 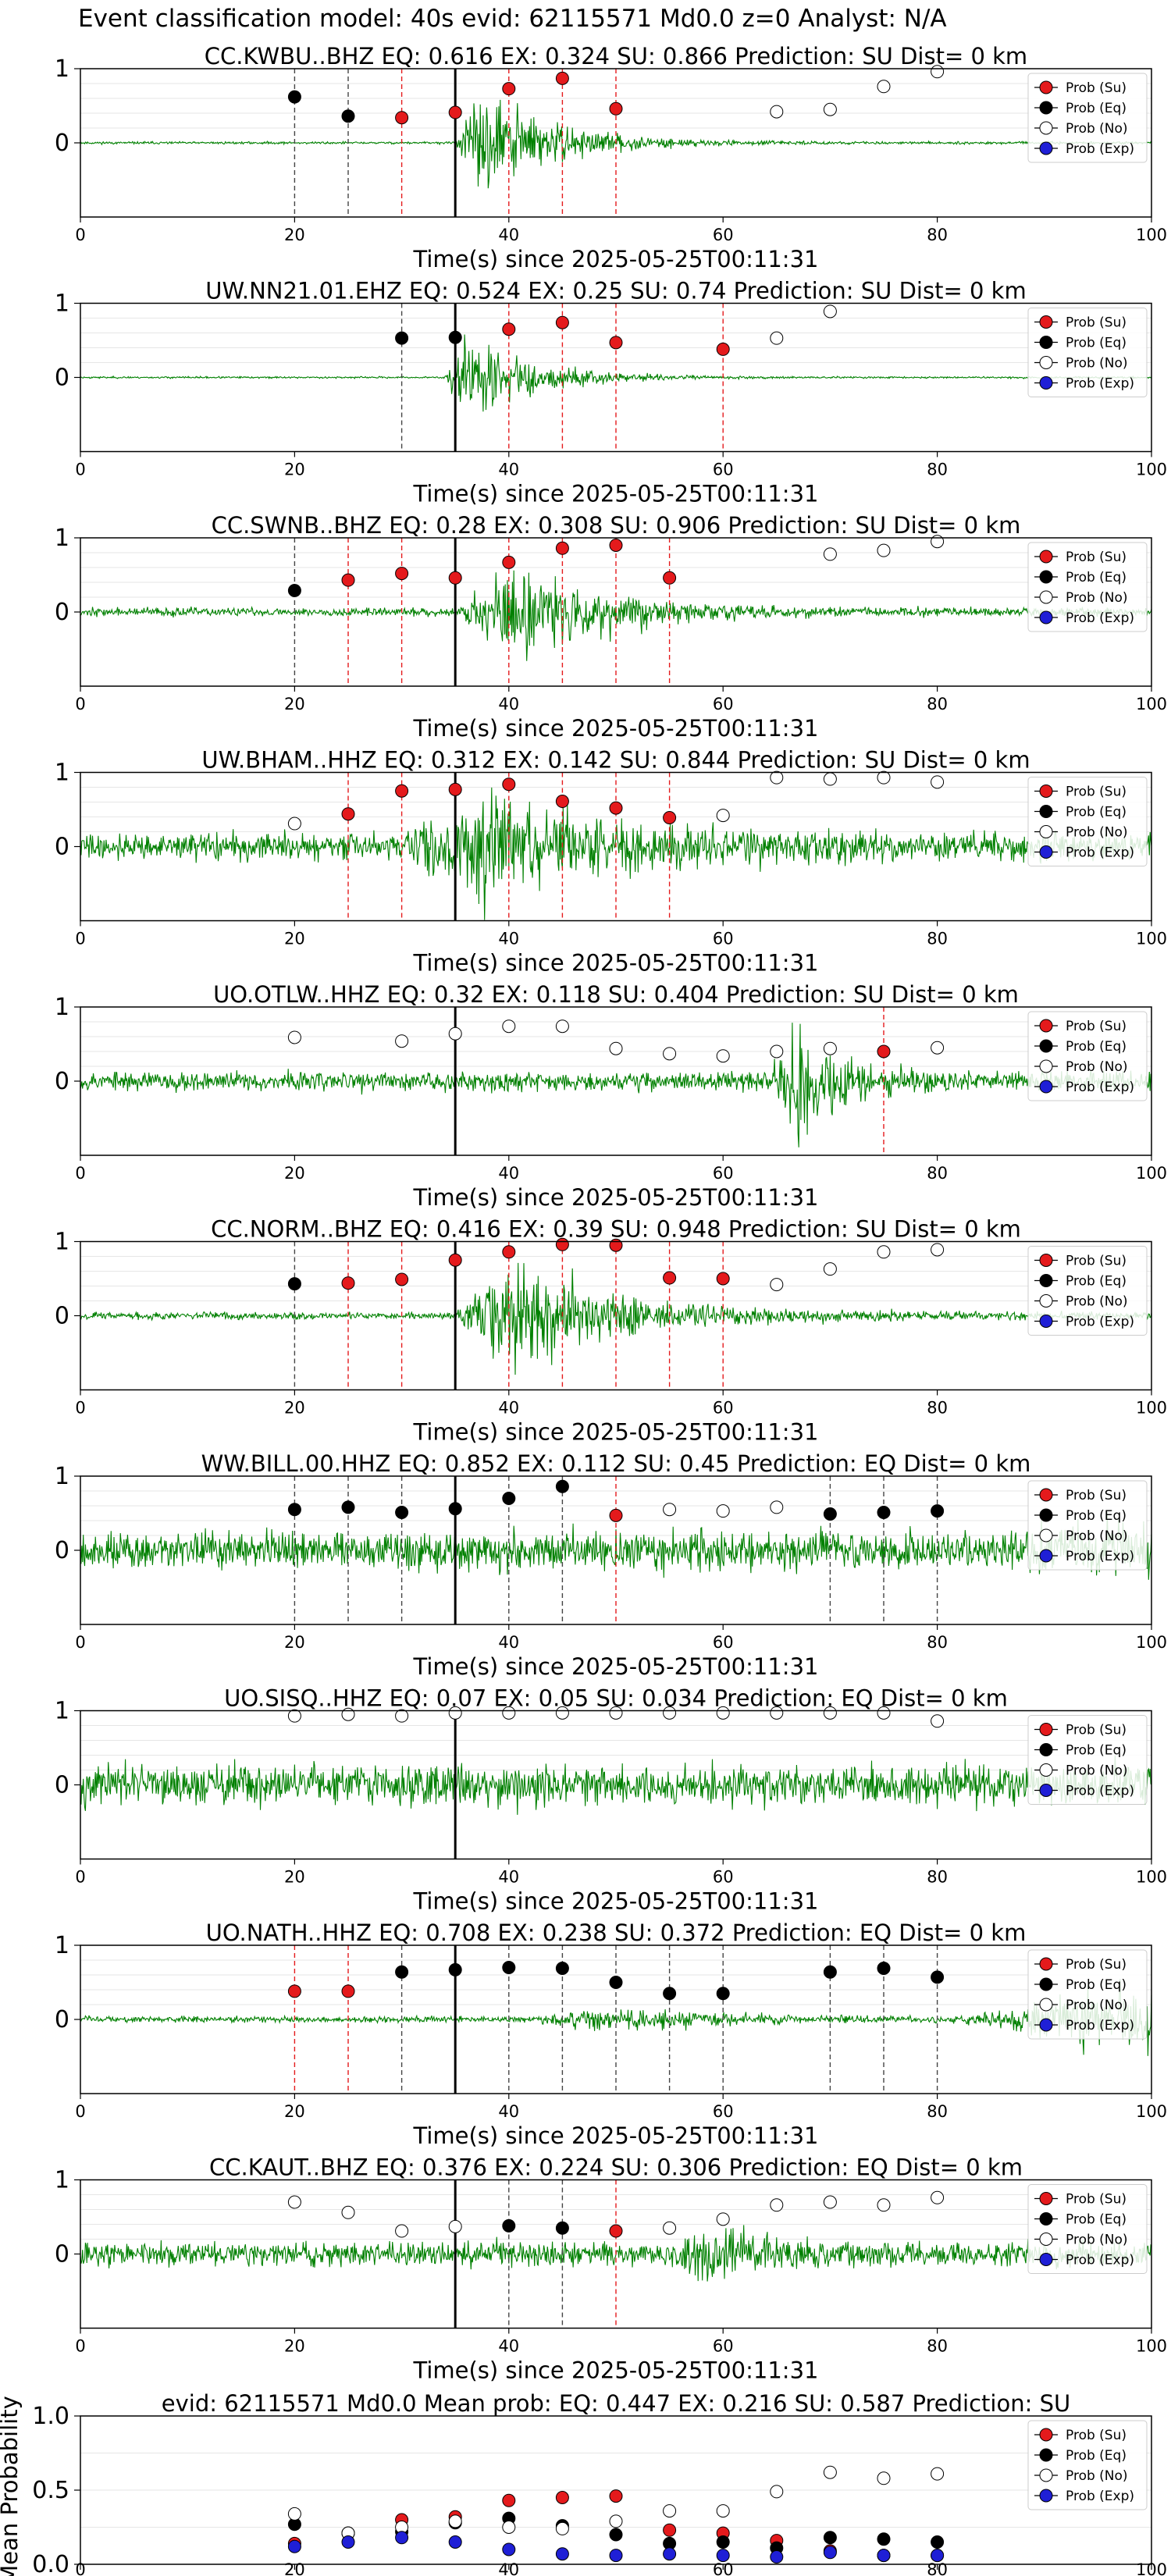 I want to click on y-tick-label: 0.0, so click(x=51, y=2563).